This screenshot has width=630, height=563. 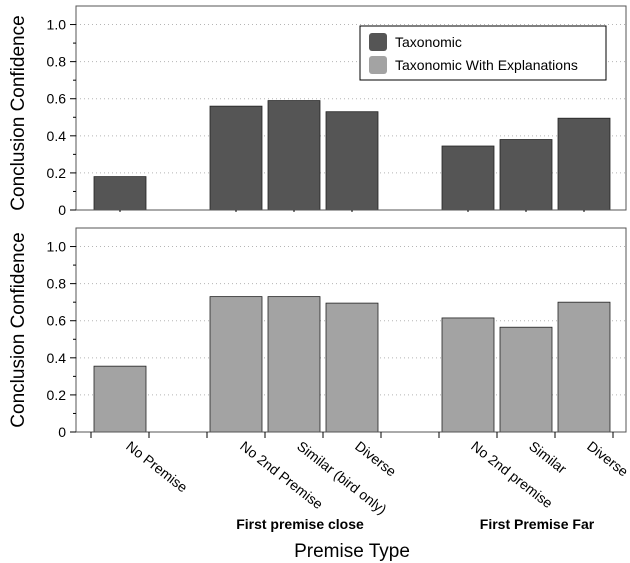 What do you see at coordinates (352, 551) in the screenshot?
I see `x-axis-title: Premise Type` at bounding box center [352, 551].